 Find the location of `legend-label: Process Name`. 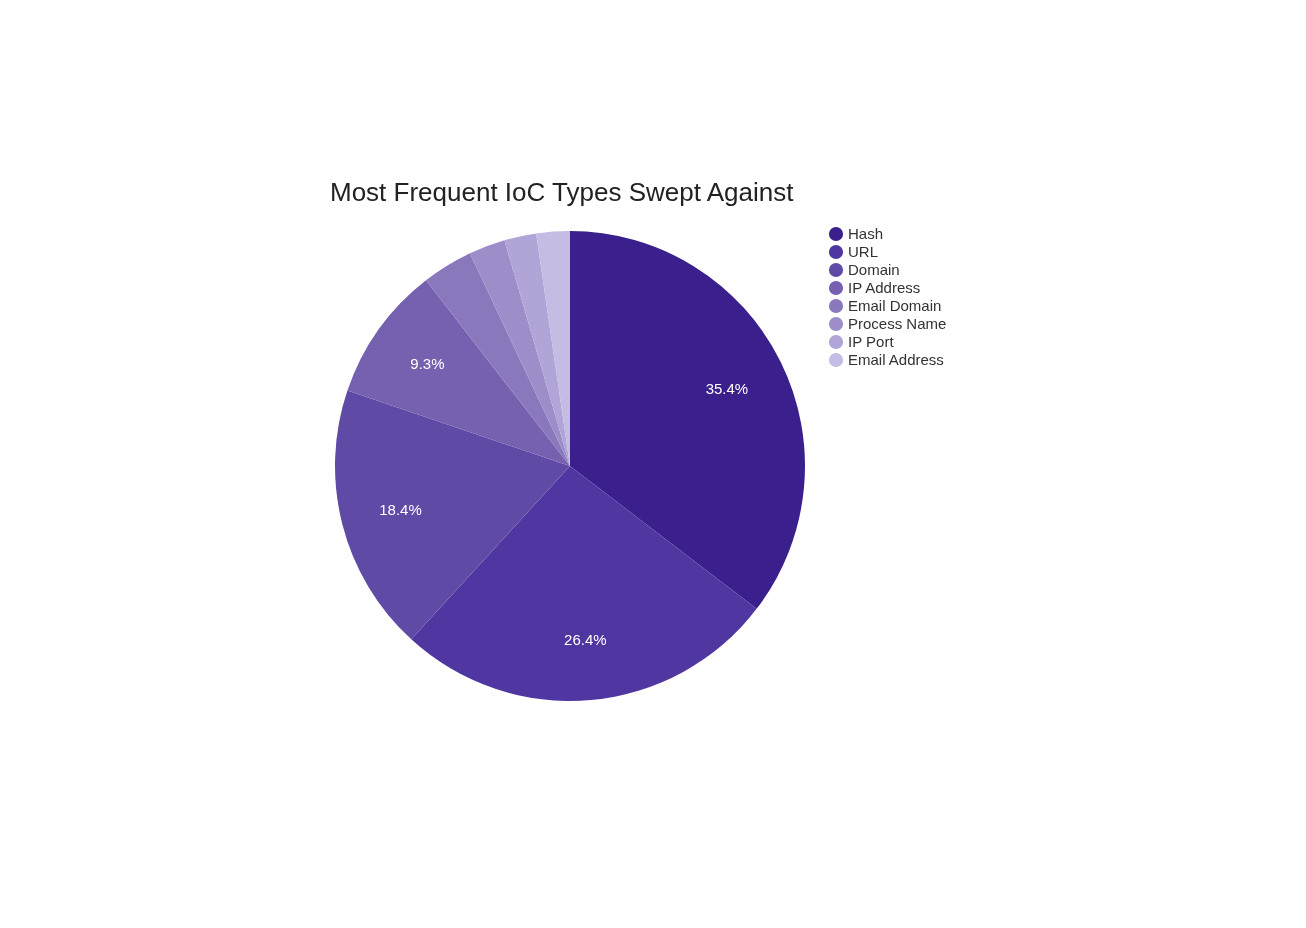

legend-label: Process Name is located at coordinates (897, 323).